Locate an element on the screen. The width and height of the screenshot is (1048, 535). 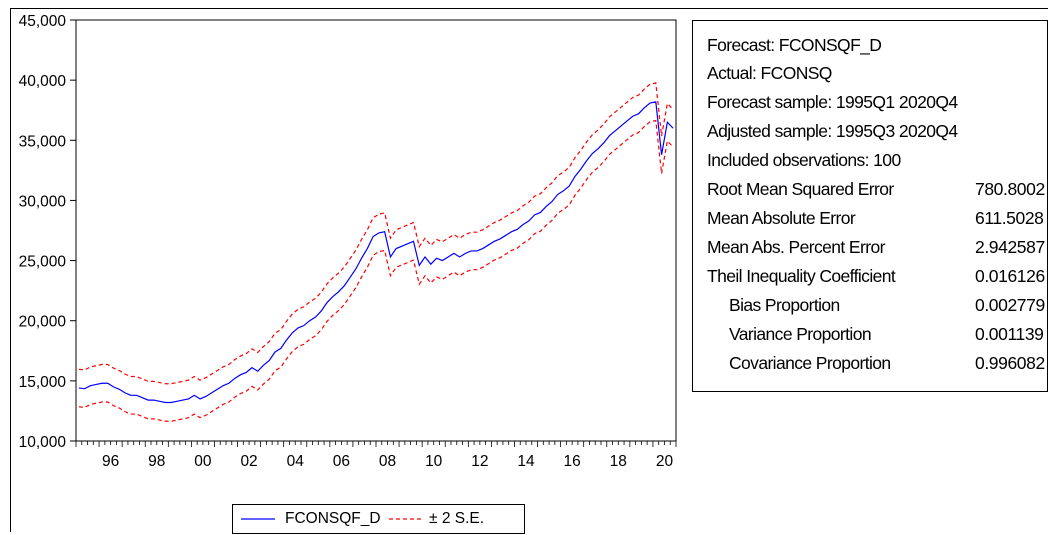
chart-legend: FCONSQF_D ± 2 S.E. is located at coordinates (378, 519).